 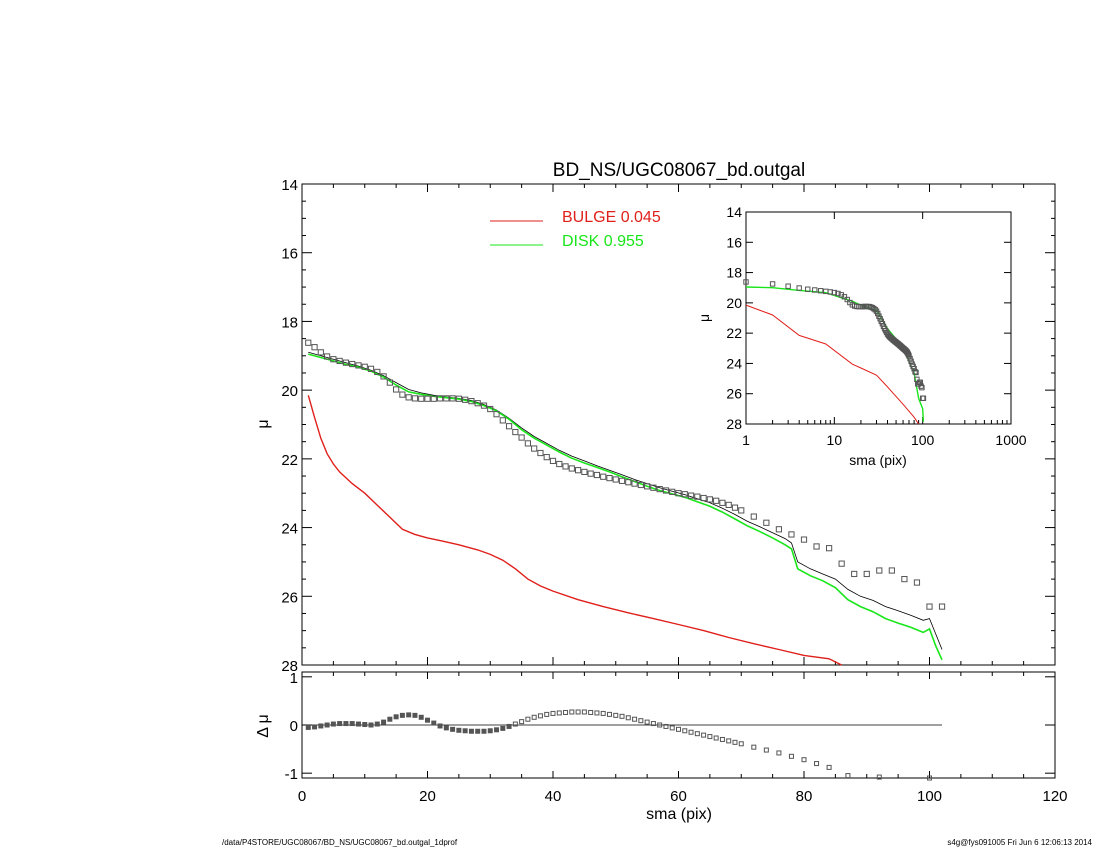 What do you see at coordinates (679, 170) in the screenshot?
I see `main-title: BD_NS/UGC08067_bd.outgal` at bounding box center [679, 170].